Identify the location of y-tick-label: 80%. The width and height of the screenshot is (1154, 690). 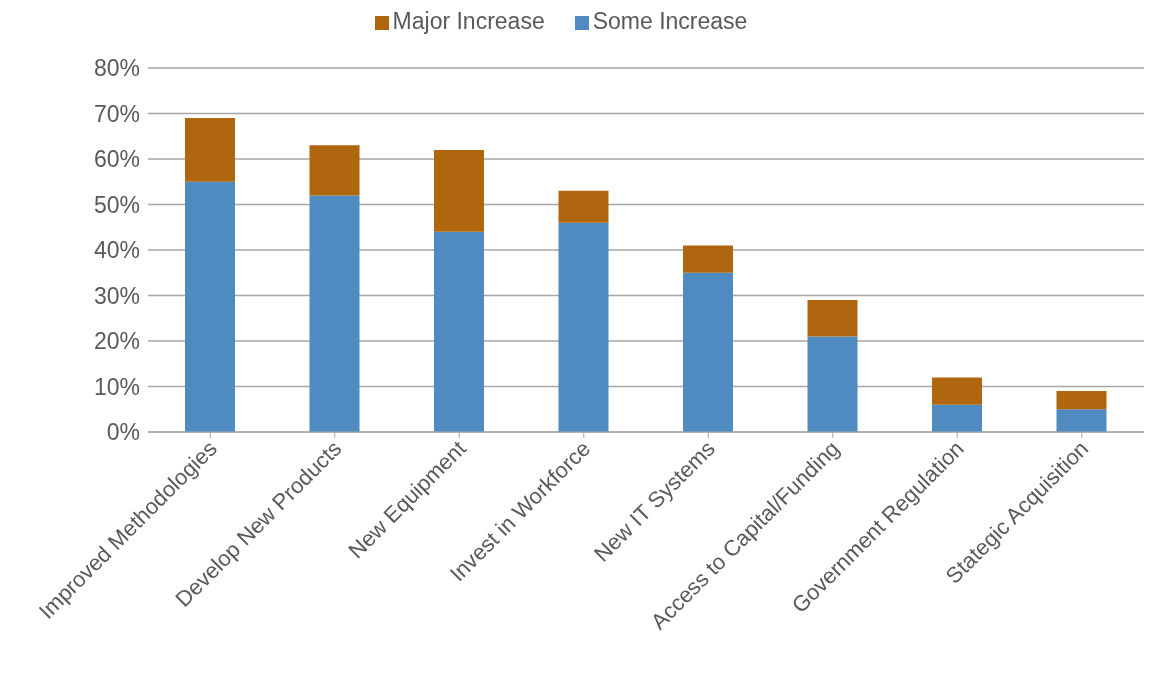
(116, 68).